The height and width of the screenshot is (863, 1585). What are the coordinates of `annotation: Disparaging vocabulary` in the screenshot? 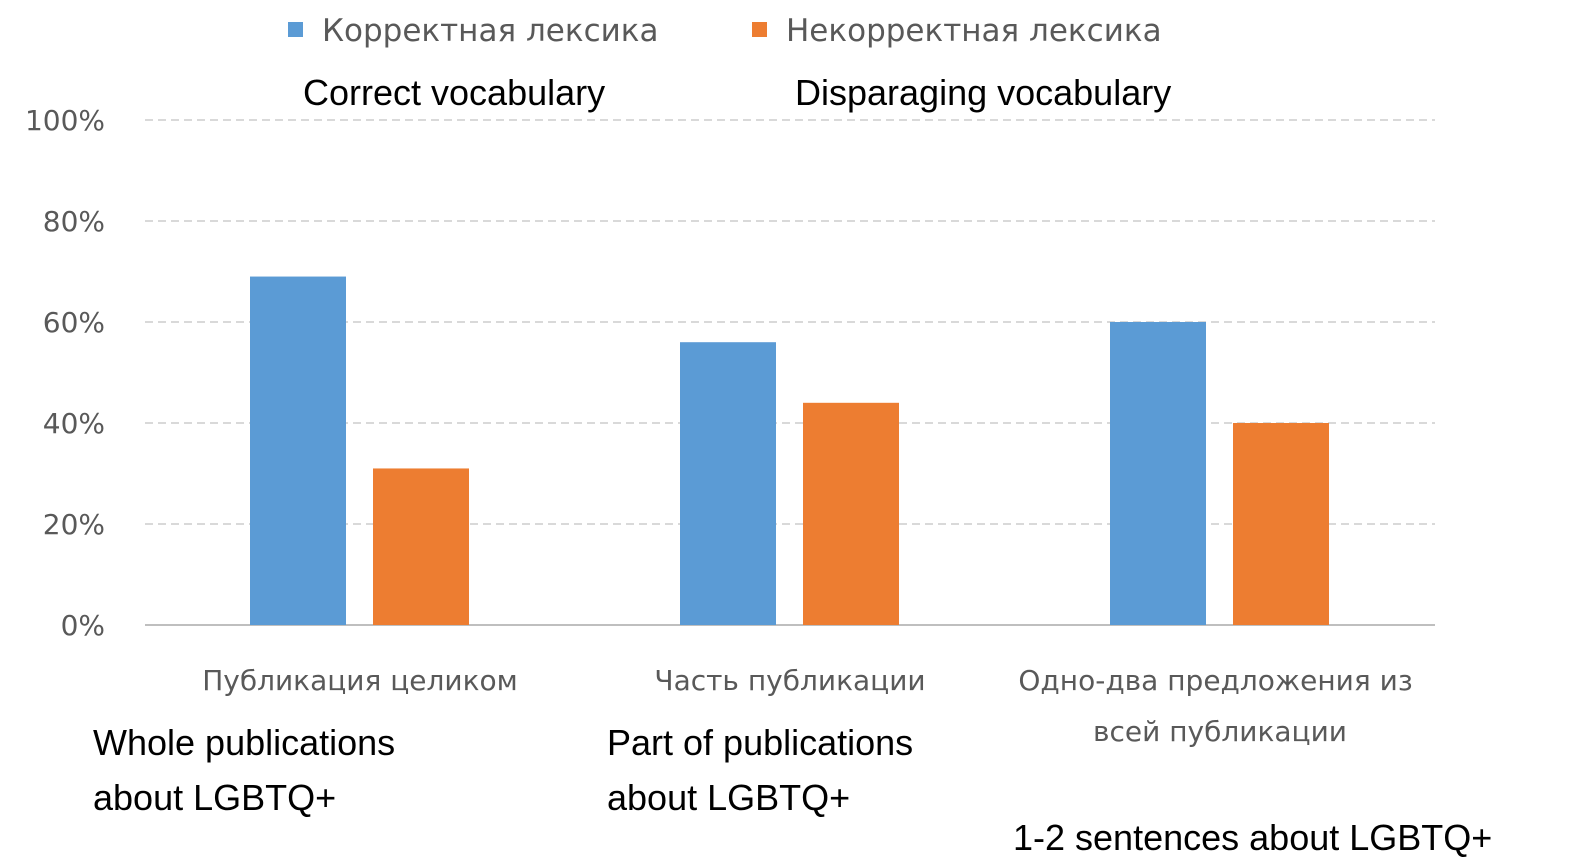 It's located at (983, 92).